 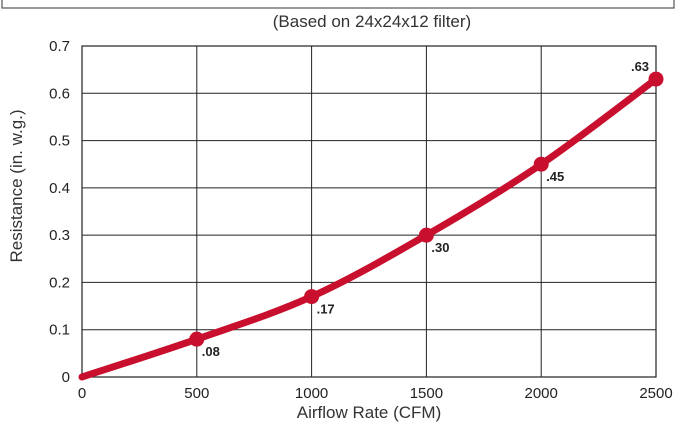 I want to click on x-axis-label: Airflow Rate (CFM), so click(x=369, y=412).